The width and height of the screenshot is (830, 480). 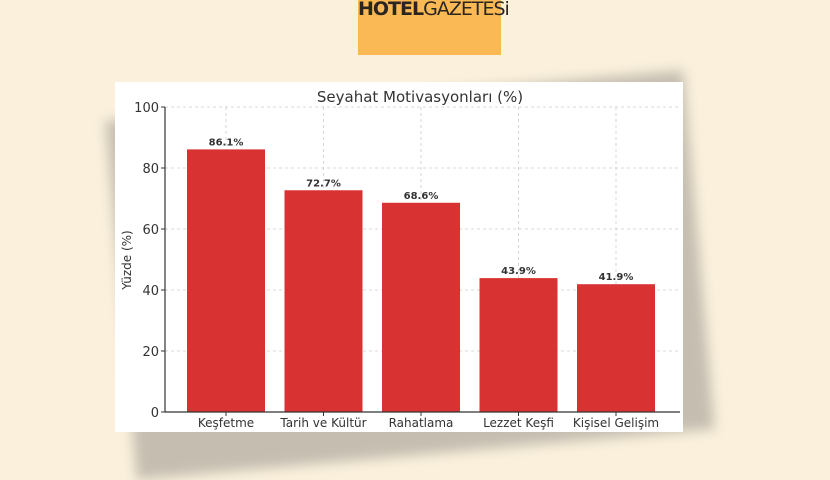 I want to click on data-label: 41.9%, so click(x=616, y=277).